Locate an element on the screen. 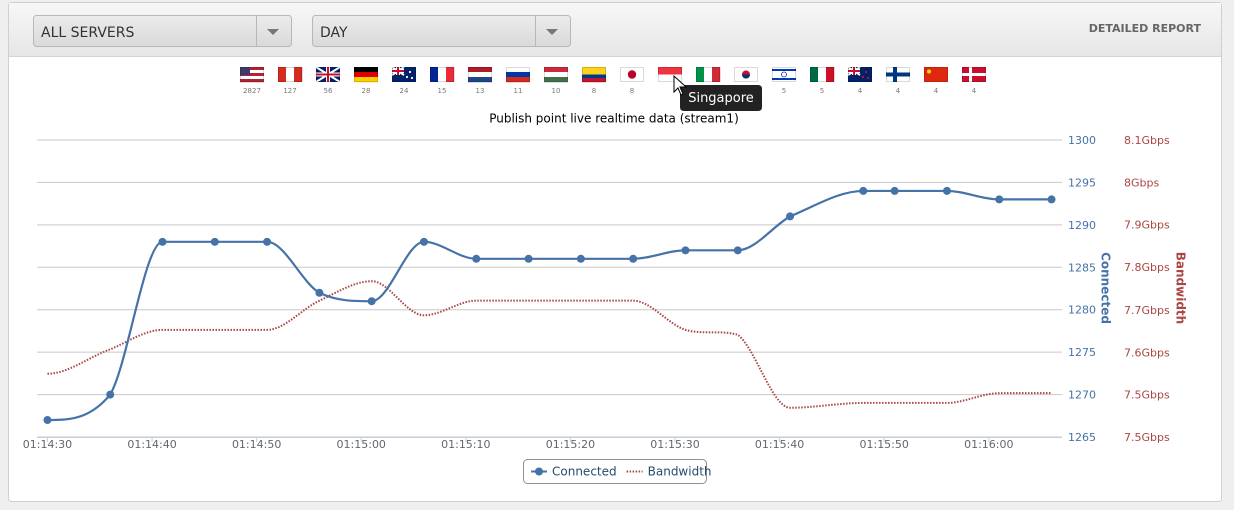 The height and width of the screenshot is (510, 1234). legend: Connected Bandwidth is located at coordinates (617, 471).